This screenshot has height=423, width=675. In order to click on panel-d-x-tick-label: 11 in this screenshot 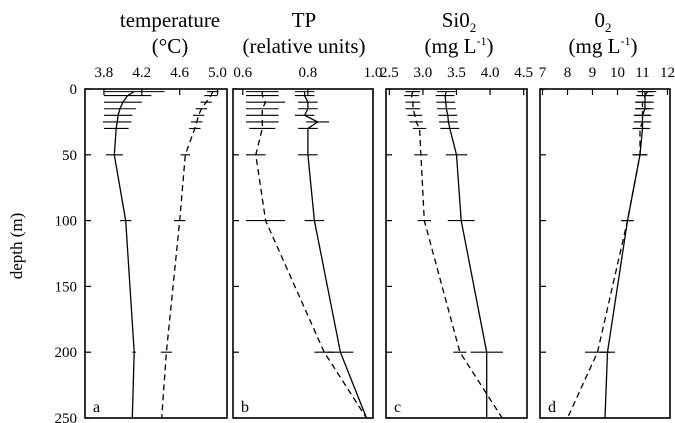, I will do `click(642, 73)`.